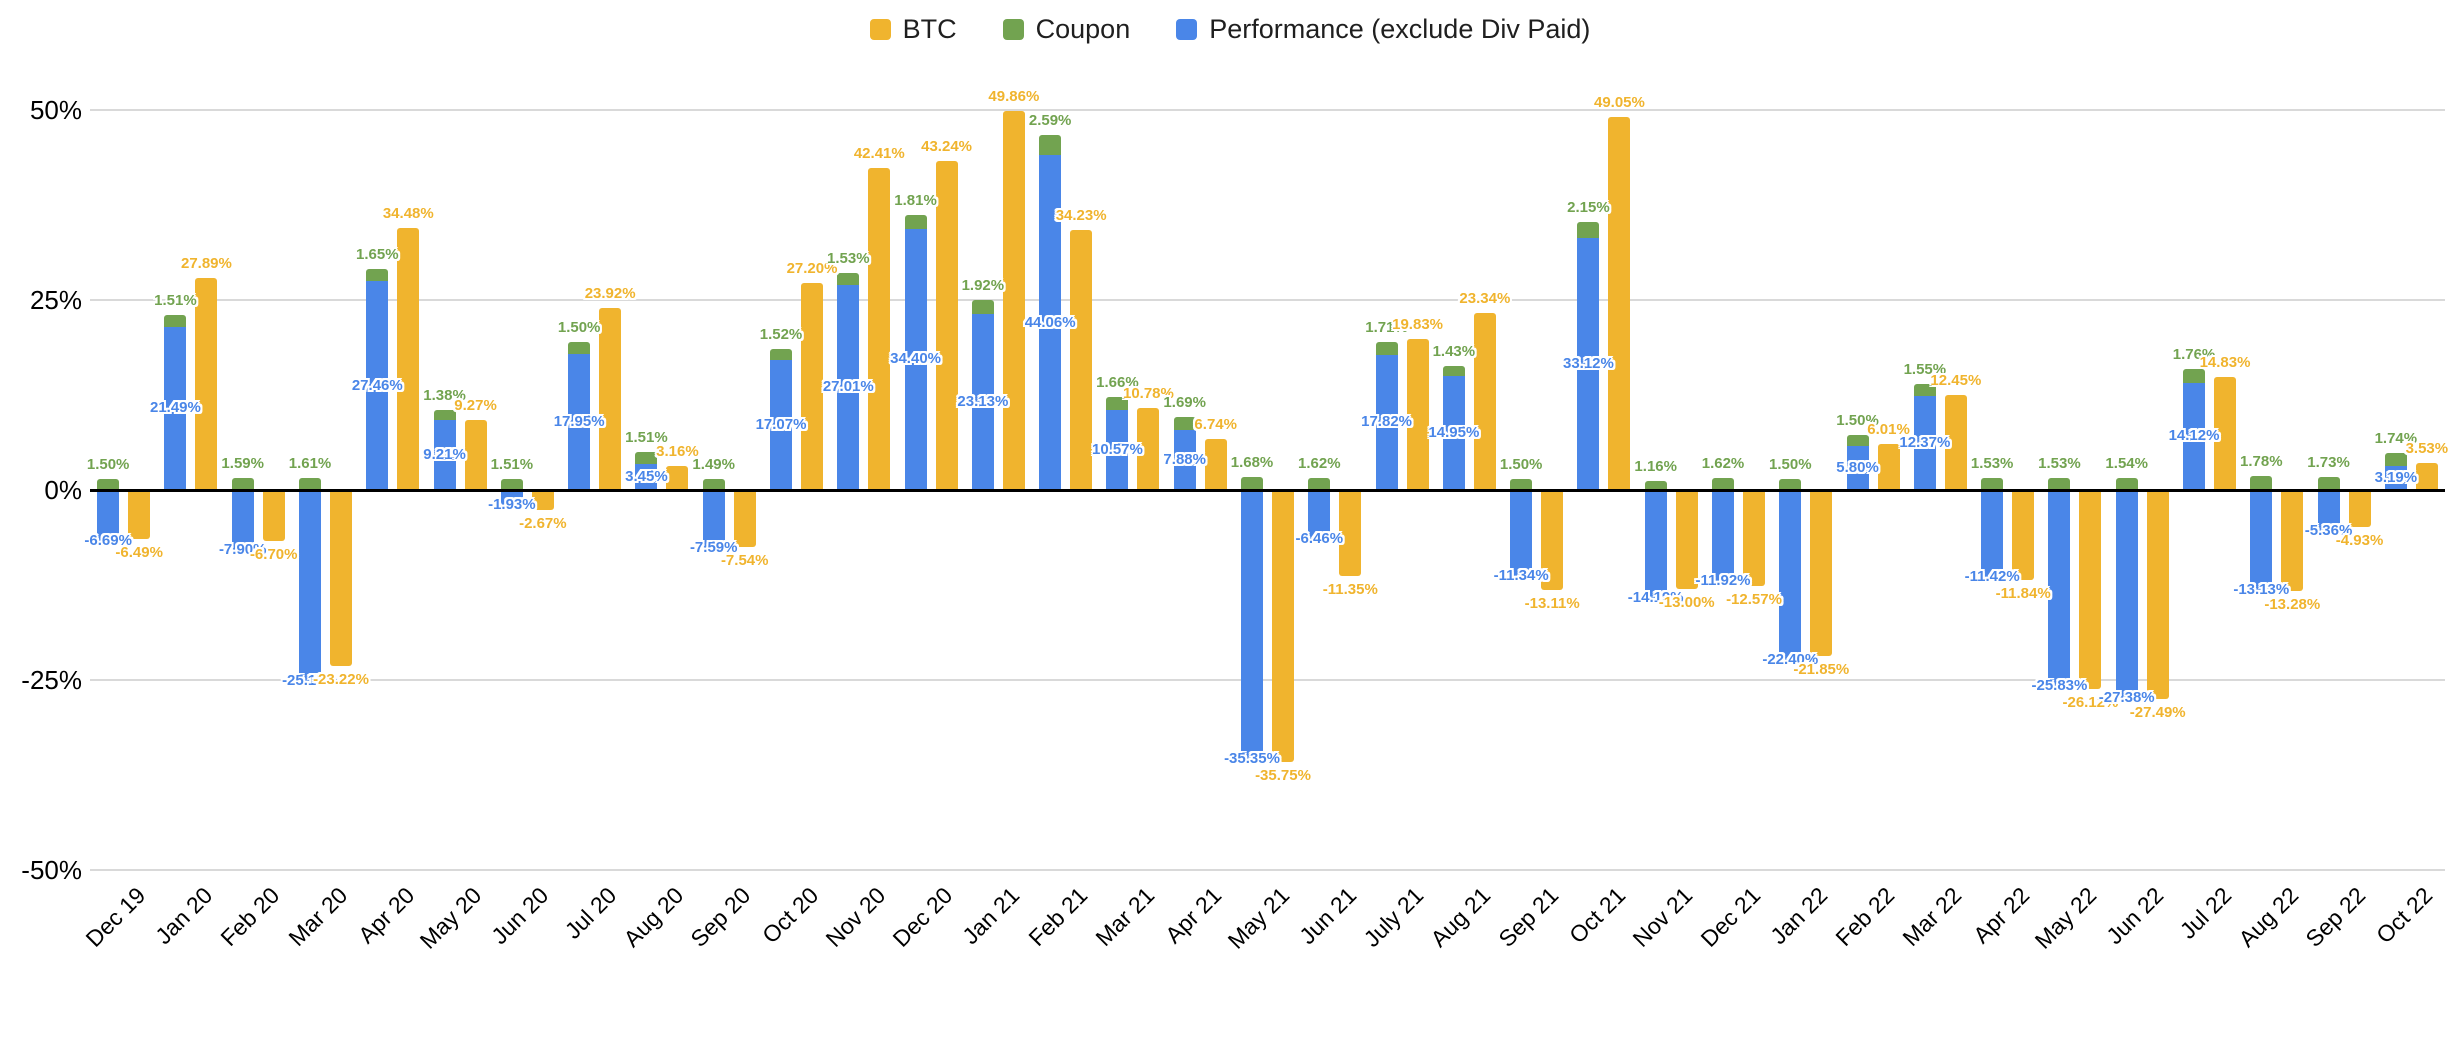 This screenshot has width=2460, height=1056. What do you see at coordinates (913, 29) in the screenshot?
I see `legend-item-btc: BTC` at bounding box center [913, 29].